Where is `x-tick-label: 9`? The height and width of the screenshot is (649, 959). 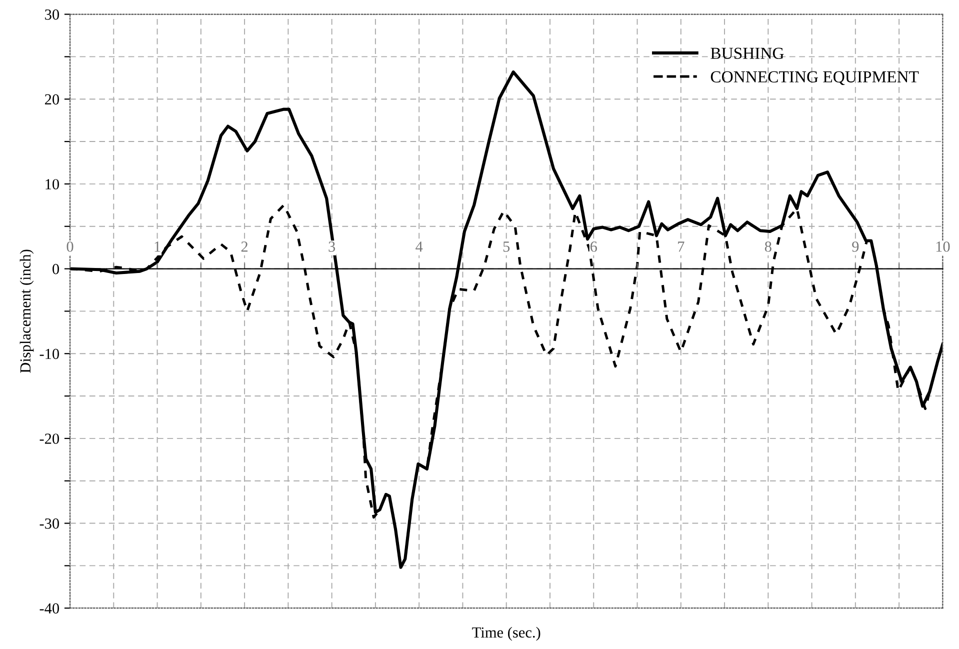 x-tick-label: 9 is located at coordinates (855, 247).